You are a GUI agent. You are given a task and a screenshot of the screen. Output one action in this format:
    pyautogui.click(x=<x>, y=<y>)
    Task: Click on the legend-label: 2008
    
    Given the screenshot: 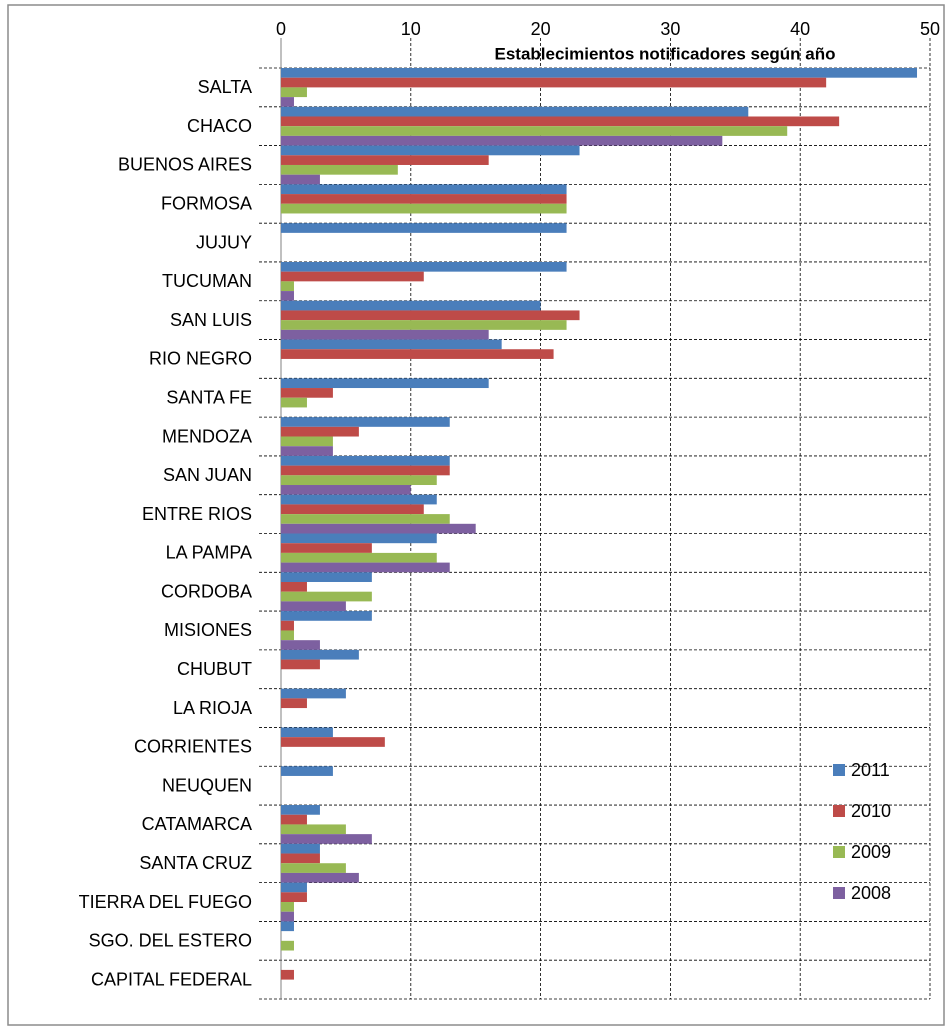 What is the action you would take?
    pyautogui.click(x=871, y=893)
    